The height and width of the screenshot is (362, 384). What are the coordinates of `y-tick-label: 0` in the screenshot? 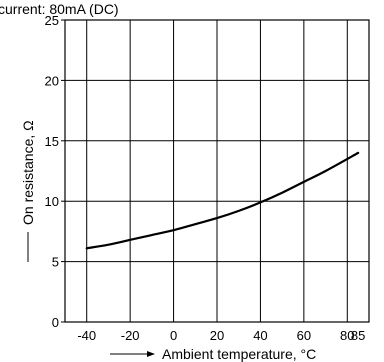 It's located at (55, 322).